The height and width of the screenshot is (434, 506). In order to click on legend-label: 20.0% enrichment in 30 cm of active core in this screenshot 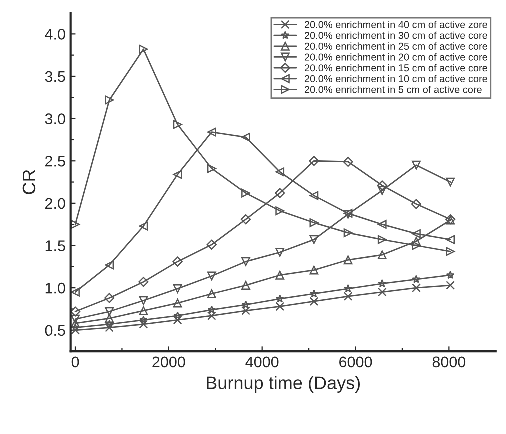, I will do `click(396, 36)`.